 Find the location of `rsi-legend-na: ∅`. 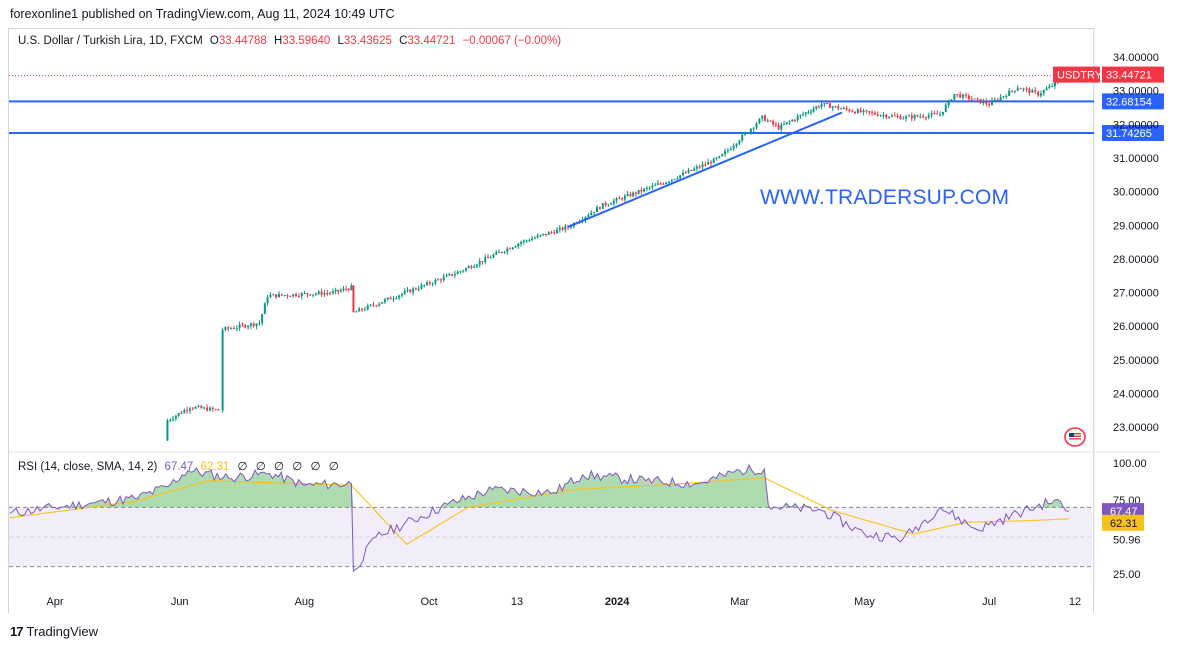

rsi-legend-na: ∅ is located at coordinates (315, 467).